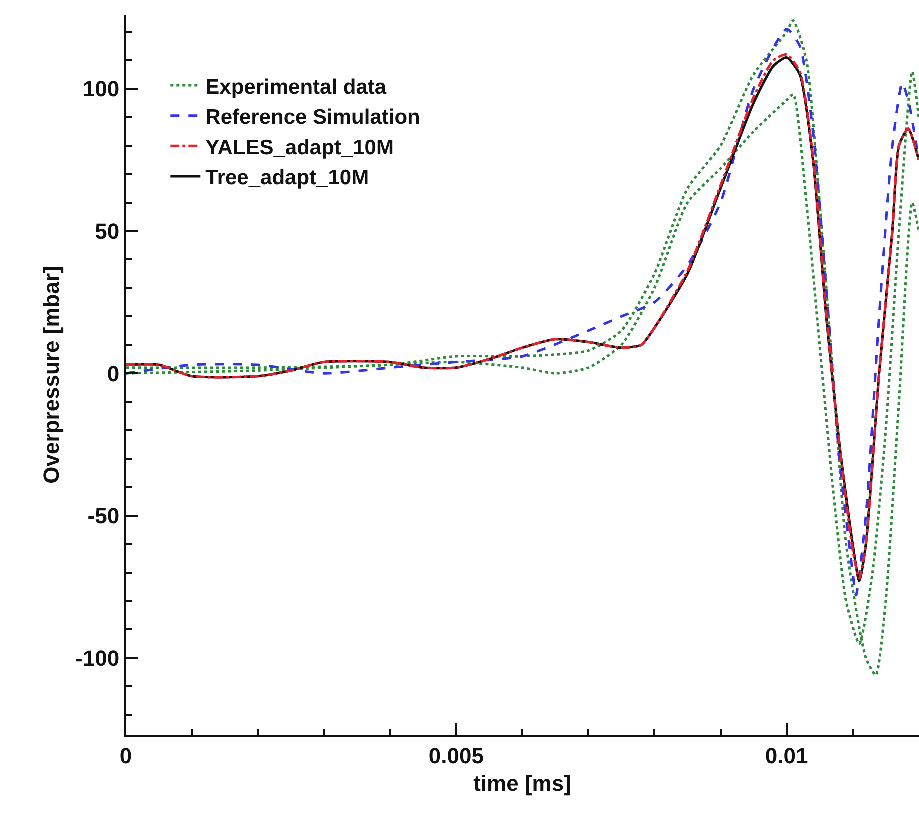 The image size is (919, 825). Describe the element at coordinates (456, 755) in the screenshot. I see `x-tick-label: 0.005` at that location.